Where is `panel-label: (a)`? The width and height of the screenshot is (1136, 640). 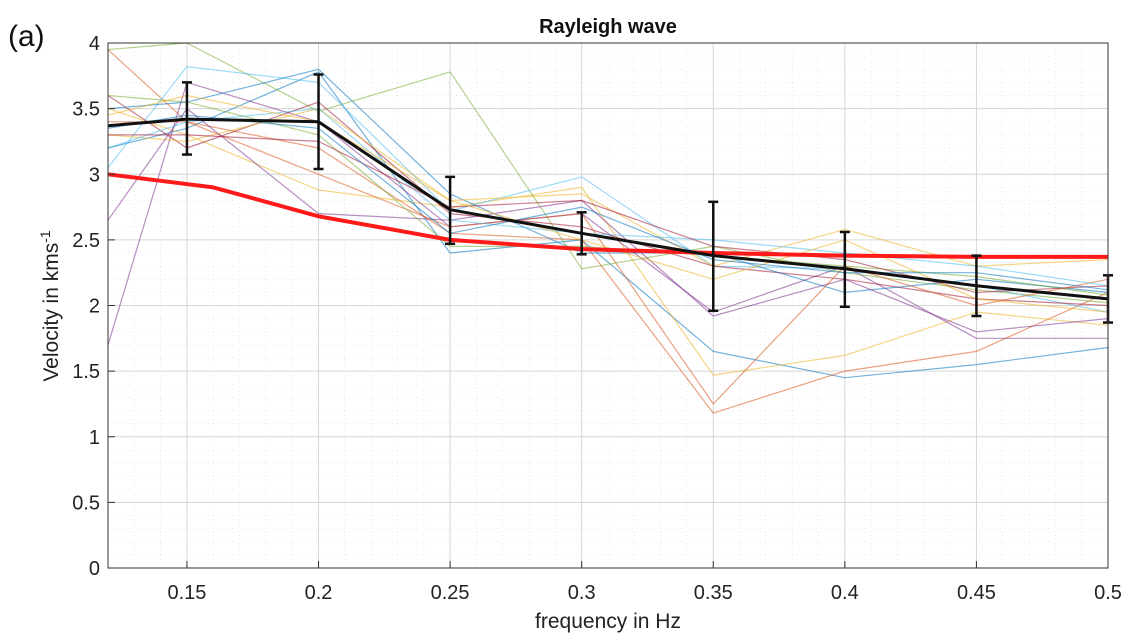
panel-label: (a) is located at coordinates (26, 36).